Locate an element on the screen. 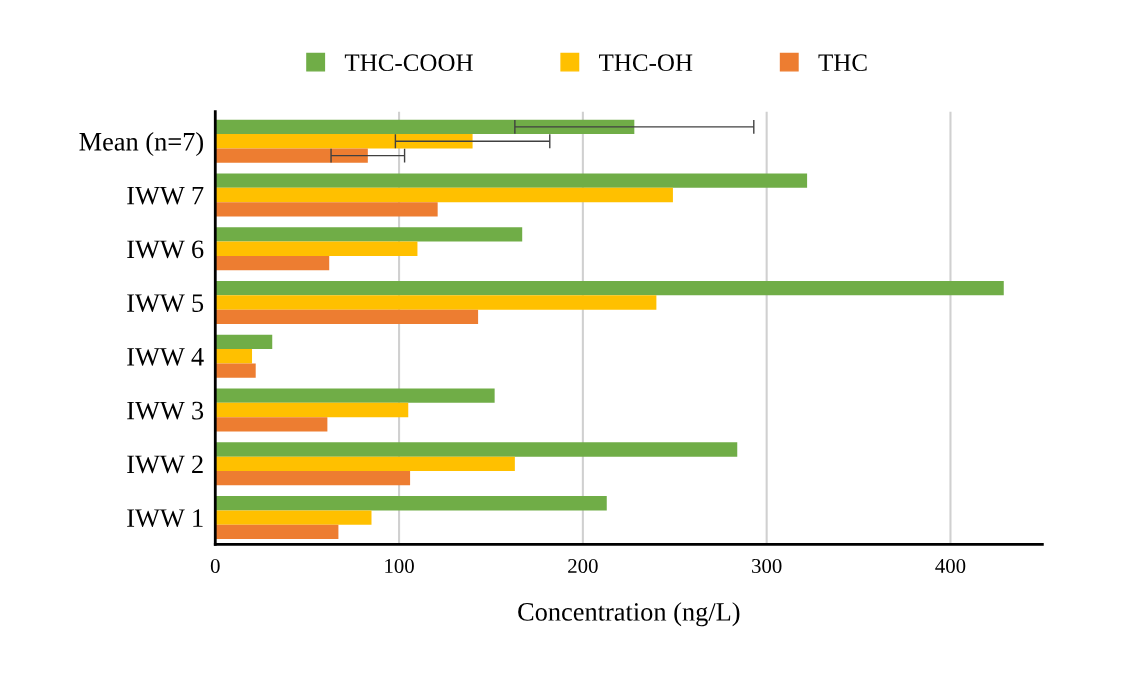 The height and width of the screenshot is (698, 1133). x-tick-label: 100 is located at coordinates (399, 565).